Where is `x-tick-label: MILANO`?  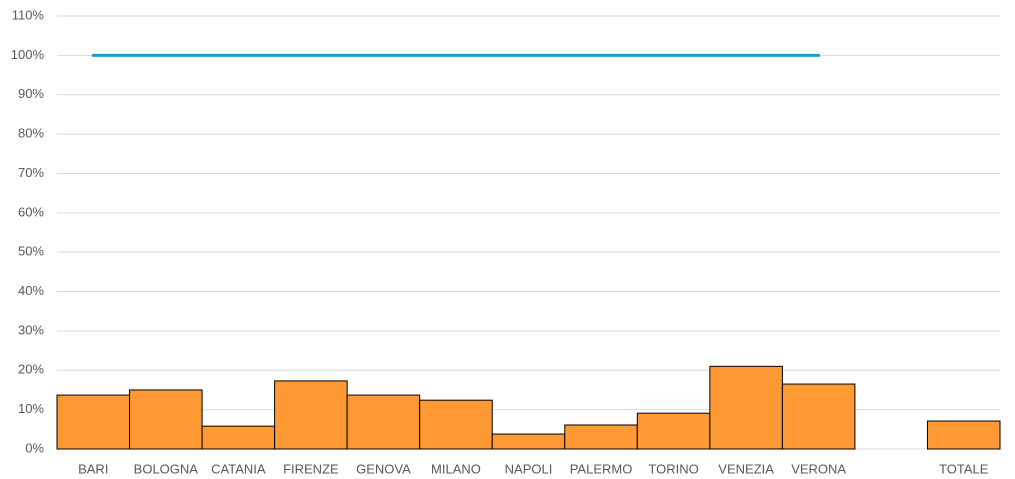
x-tick-label: MILANO is located at coordinates (456, 468).